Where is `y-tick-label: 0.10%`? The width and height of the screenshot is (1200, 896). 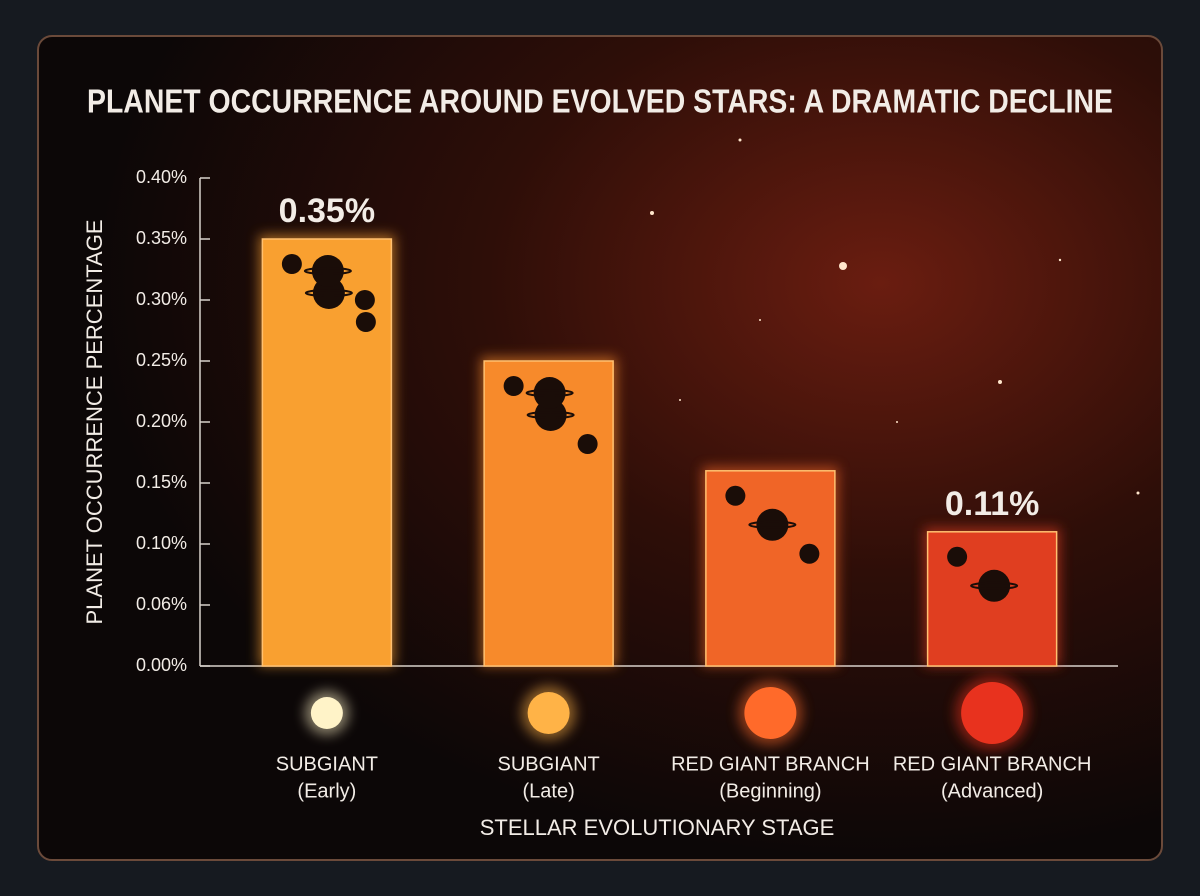
y-tick-label: 0.10% is located at coordinates (161, 543).